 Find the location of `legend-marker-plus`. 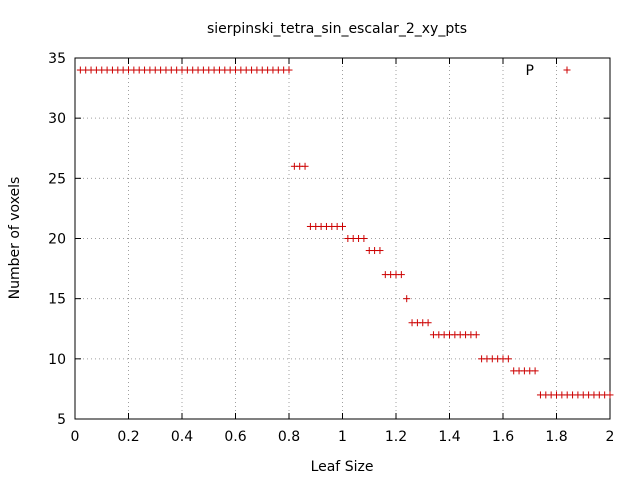

legend-marker-plus is located at coordinates (567, 70).